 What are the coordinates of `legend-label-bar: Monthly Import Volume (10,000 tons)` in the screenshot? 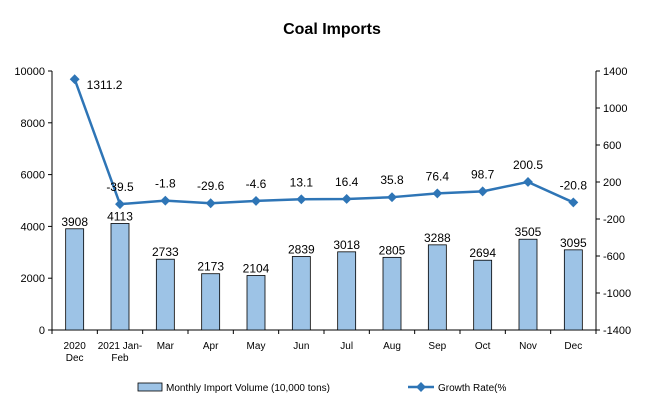 It's located at (248, 388).